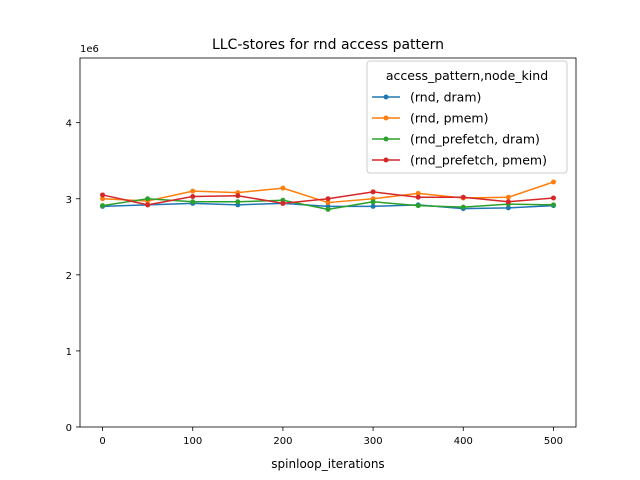 The width and height of the screenshot is (640, 480). I want to click on legend-label: (rnd, dram), so click(445, 97).